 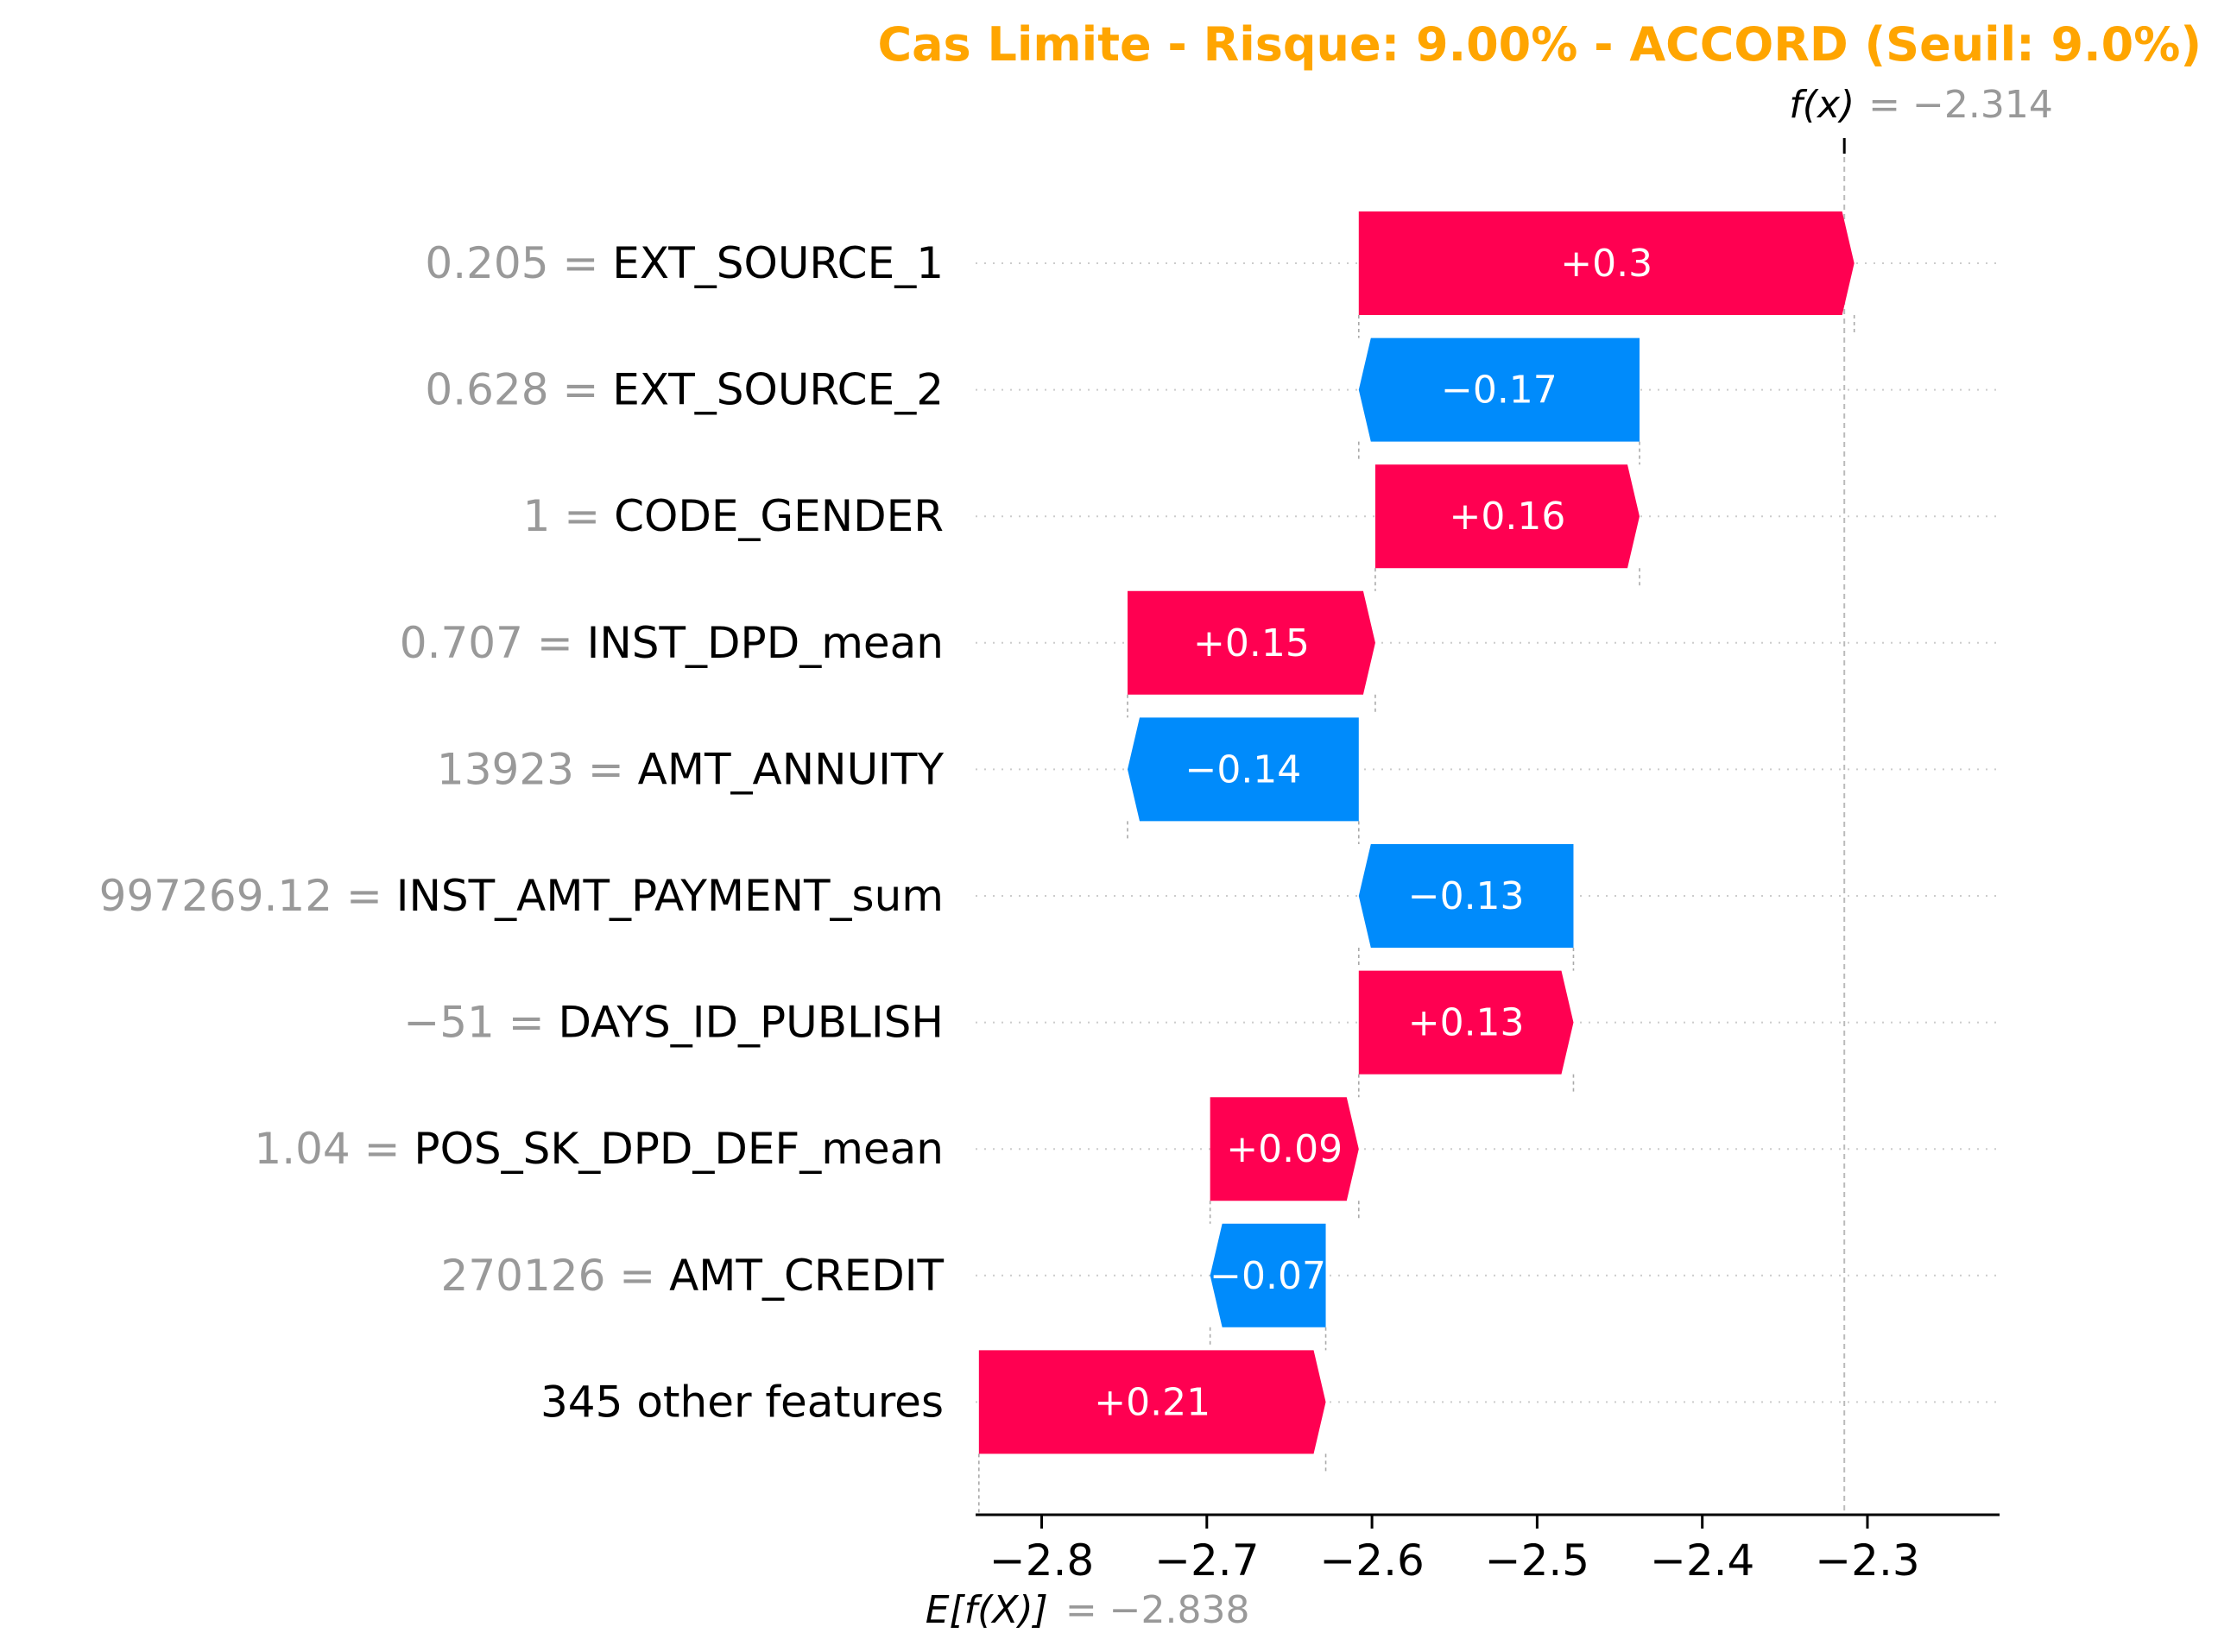 What do you see at coordinates (215, 896) in the screenshot?
I see `feature-value: 997269.12` at bounding box center [215, 896].